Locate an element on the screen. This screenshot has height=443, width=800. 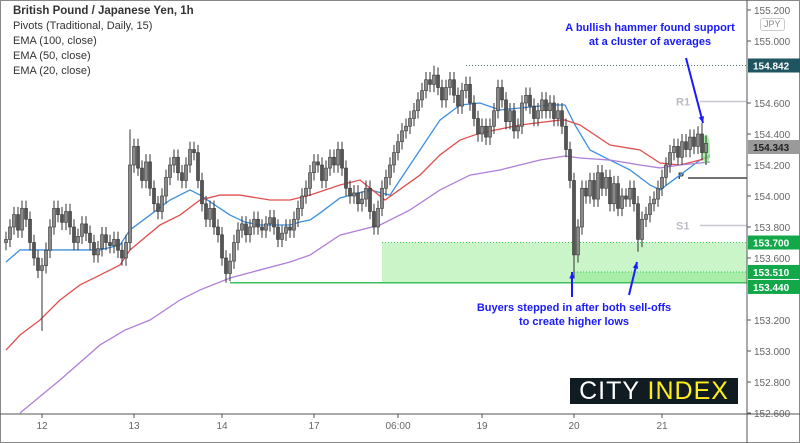
y-tick-label: 154.400 is located at coordinates (772, 135).